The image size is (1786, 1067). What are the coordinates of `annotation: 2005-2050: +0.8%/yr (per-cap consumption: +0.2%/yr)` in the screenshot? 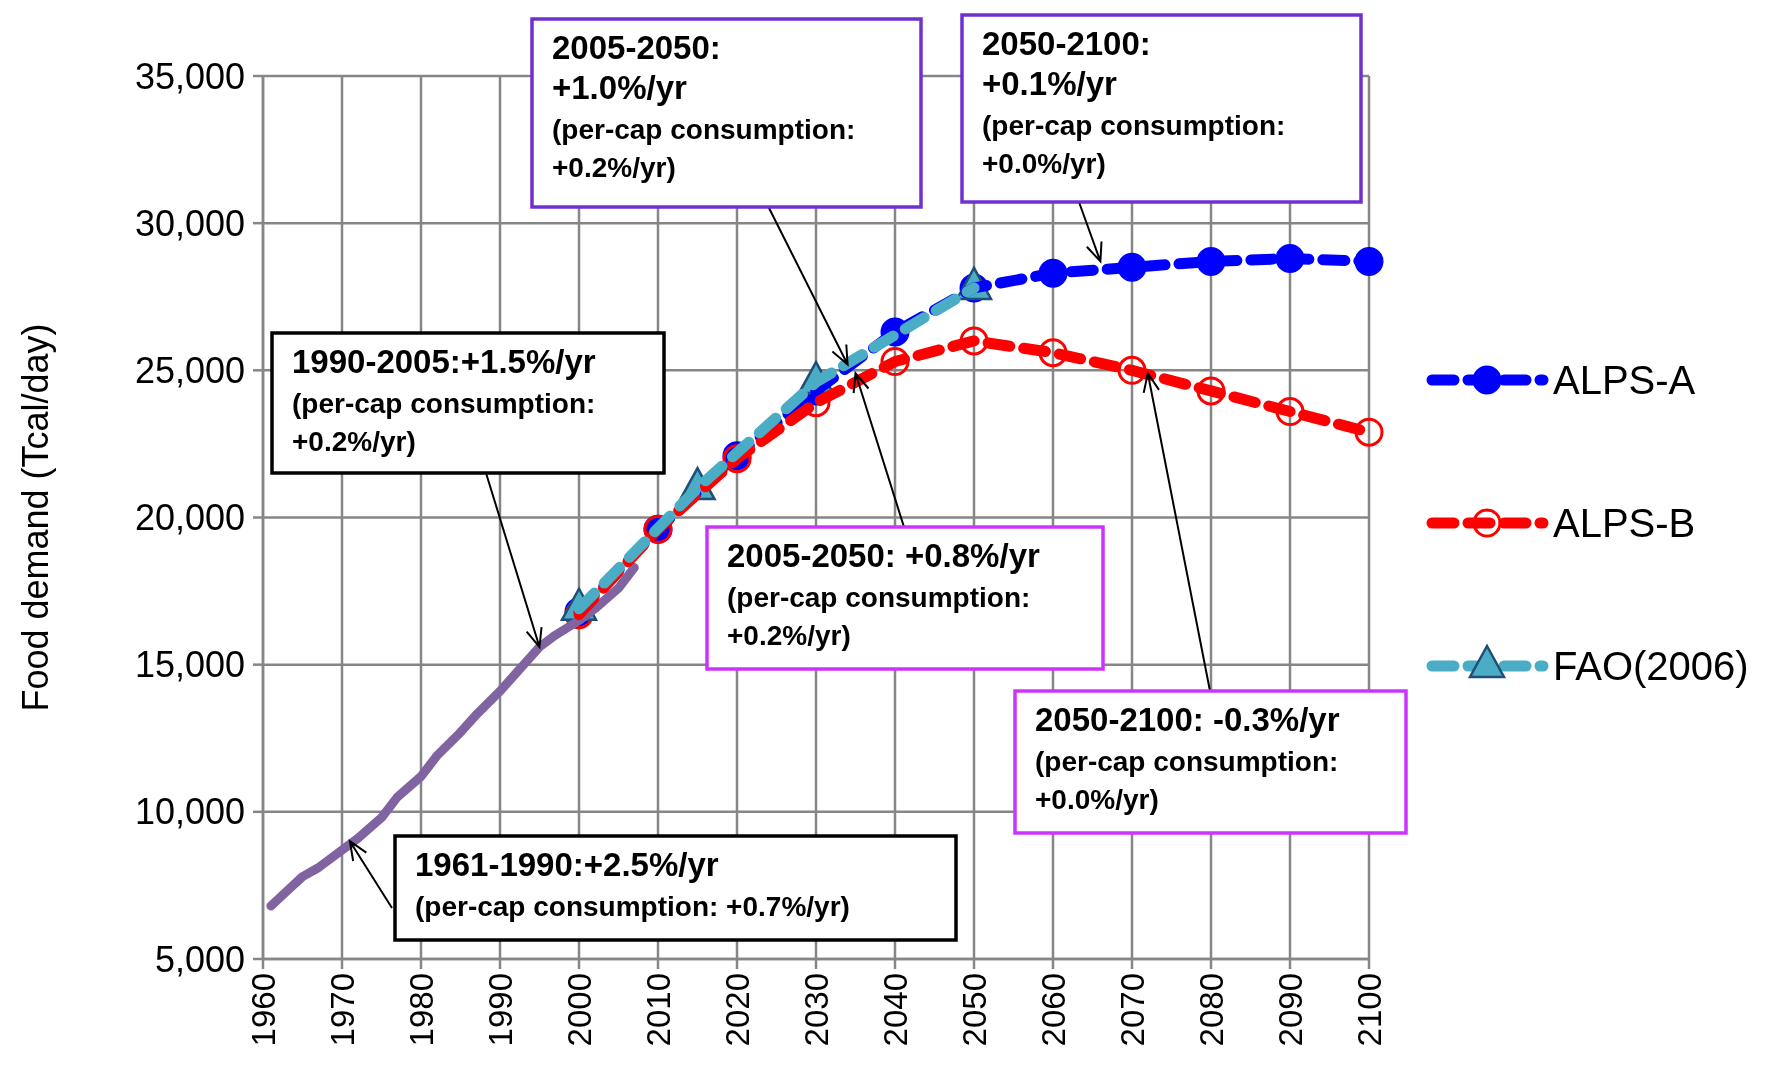 It's located at (883, 594).